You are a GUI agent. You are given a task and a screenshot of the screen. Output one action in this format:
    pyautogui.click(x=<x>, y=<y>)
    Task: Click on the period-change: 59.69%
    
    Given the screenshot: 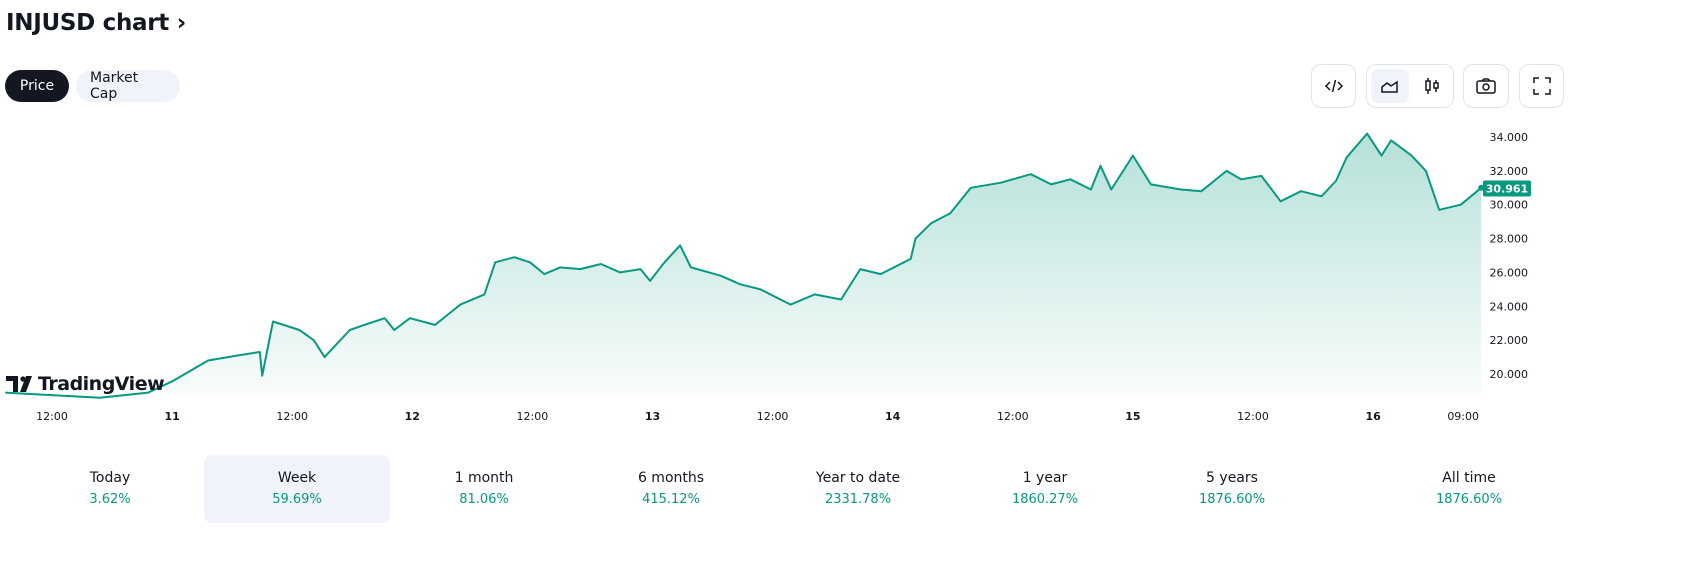 What is the action you would take?
    pyautogui.click(x=297, y=499)
    